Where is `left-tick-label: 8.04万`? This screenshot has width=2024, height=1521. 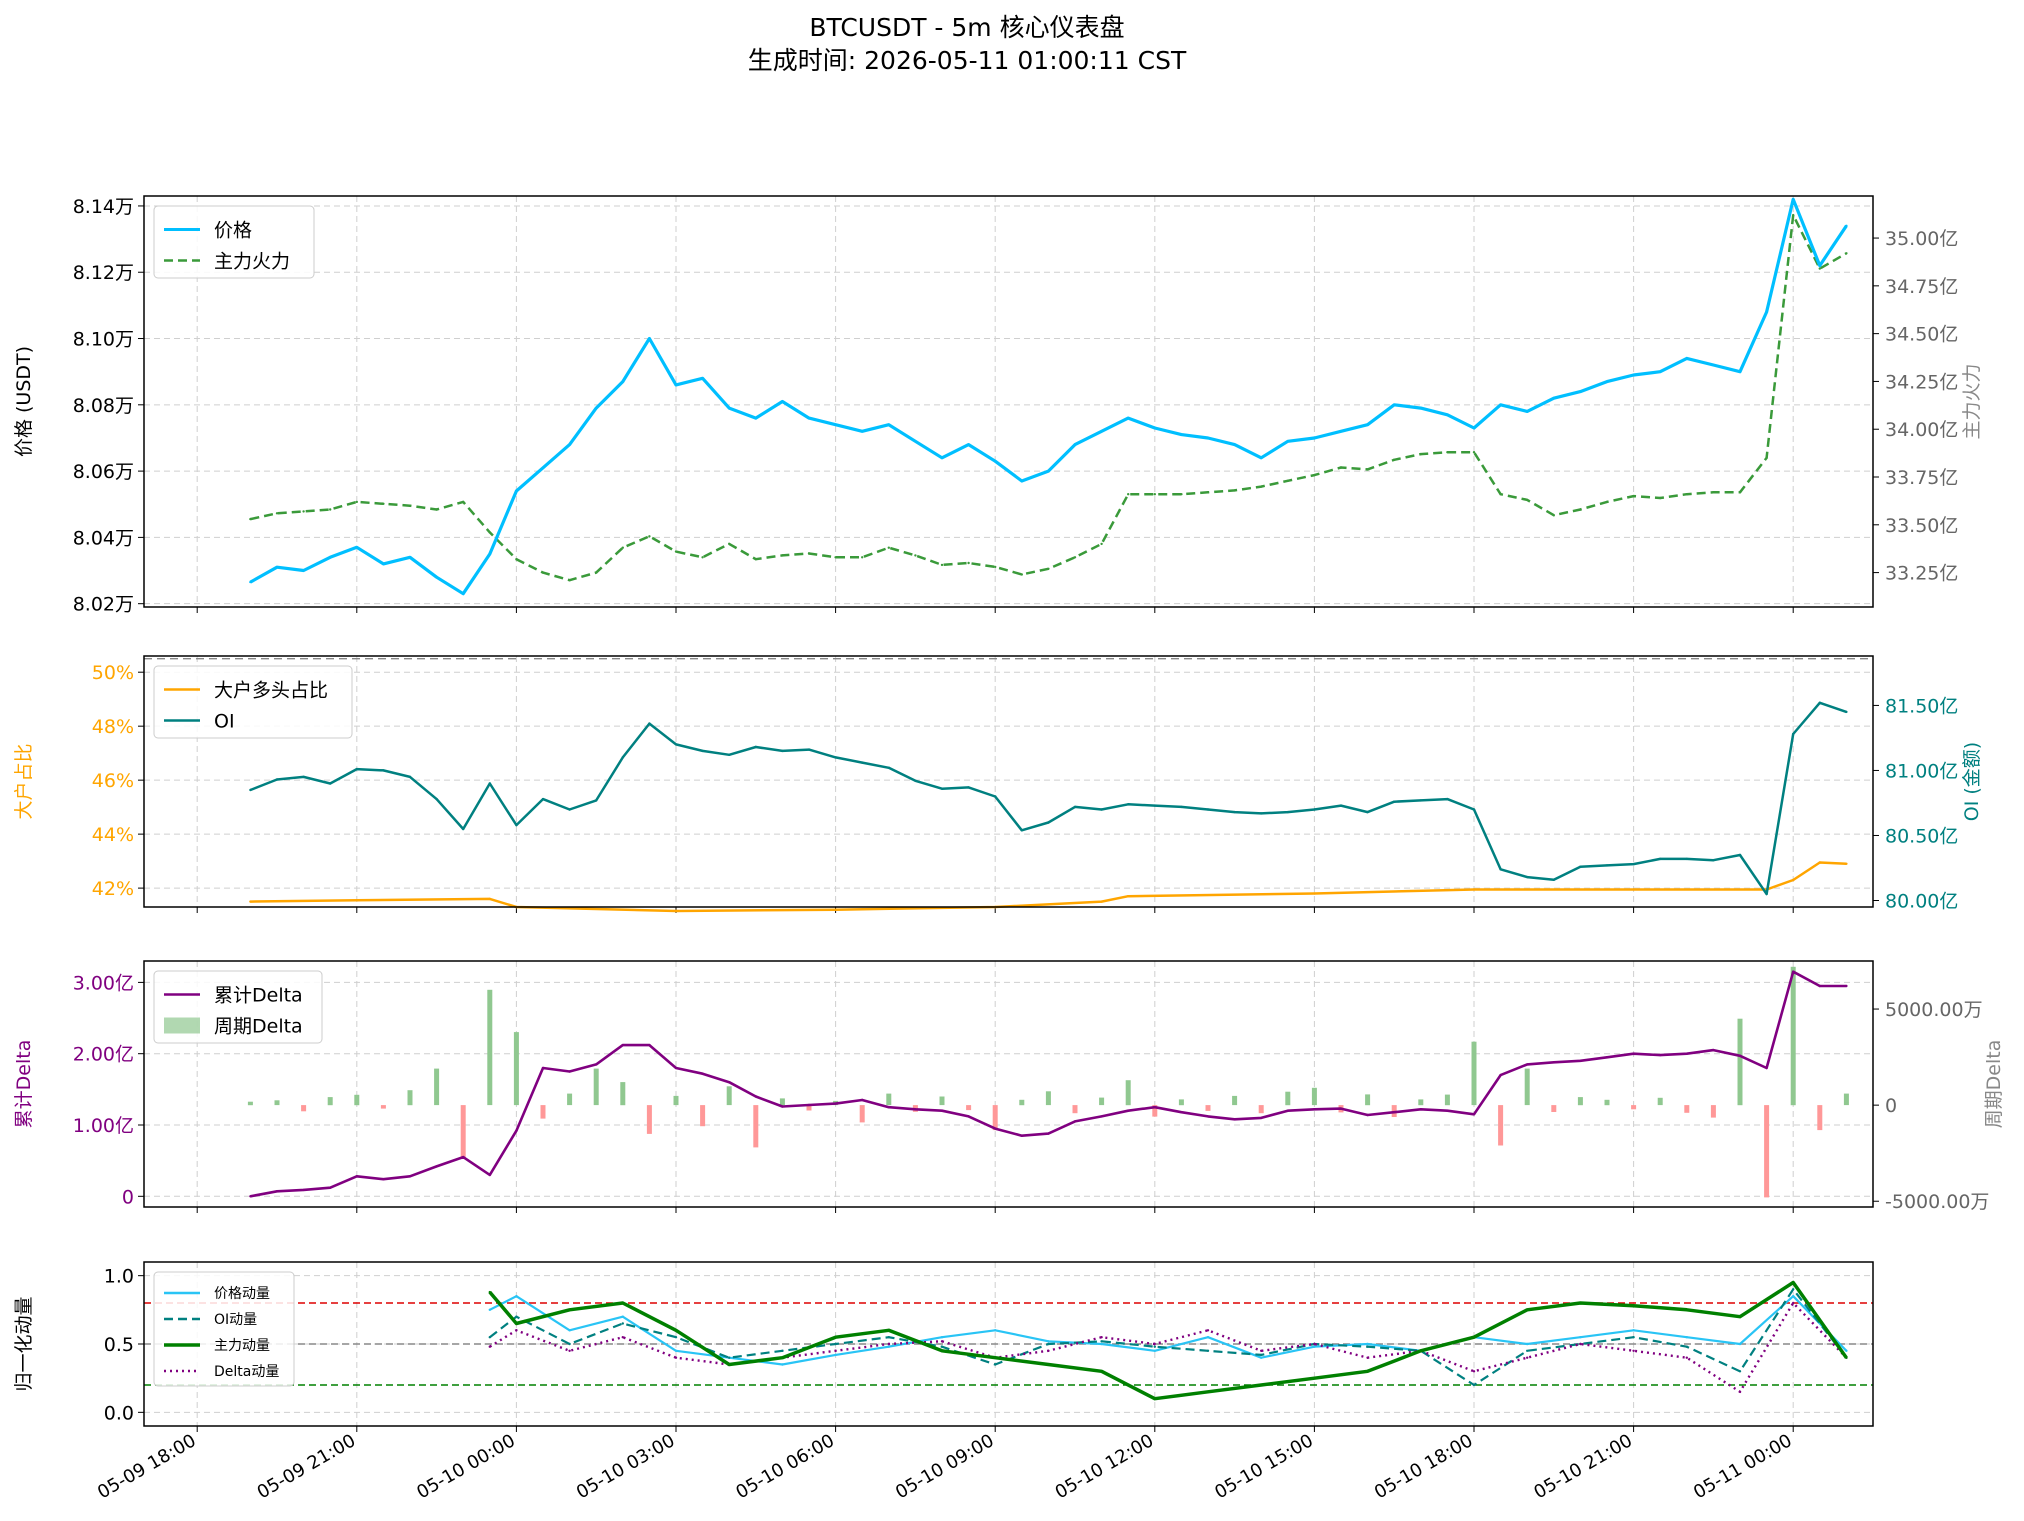 left-tick-label: 8.04万 is located at coordinates (103, 538).